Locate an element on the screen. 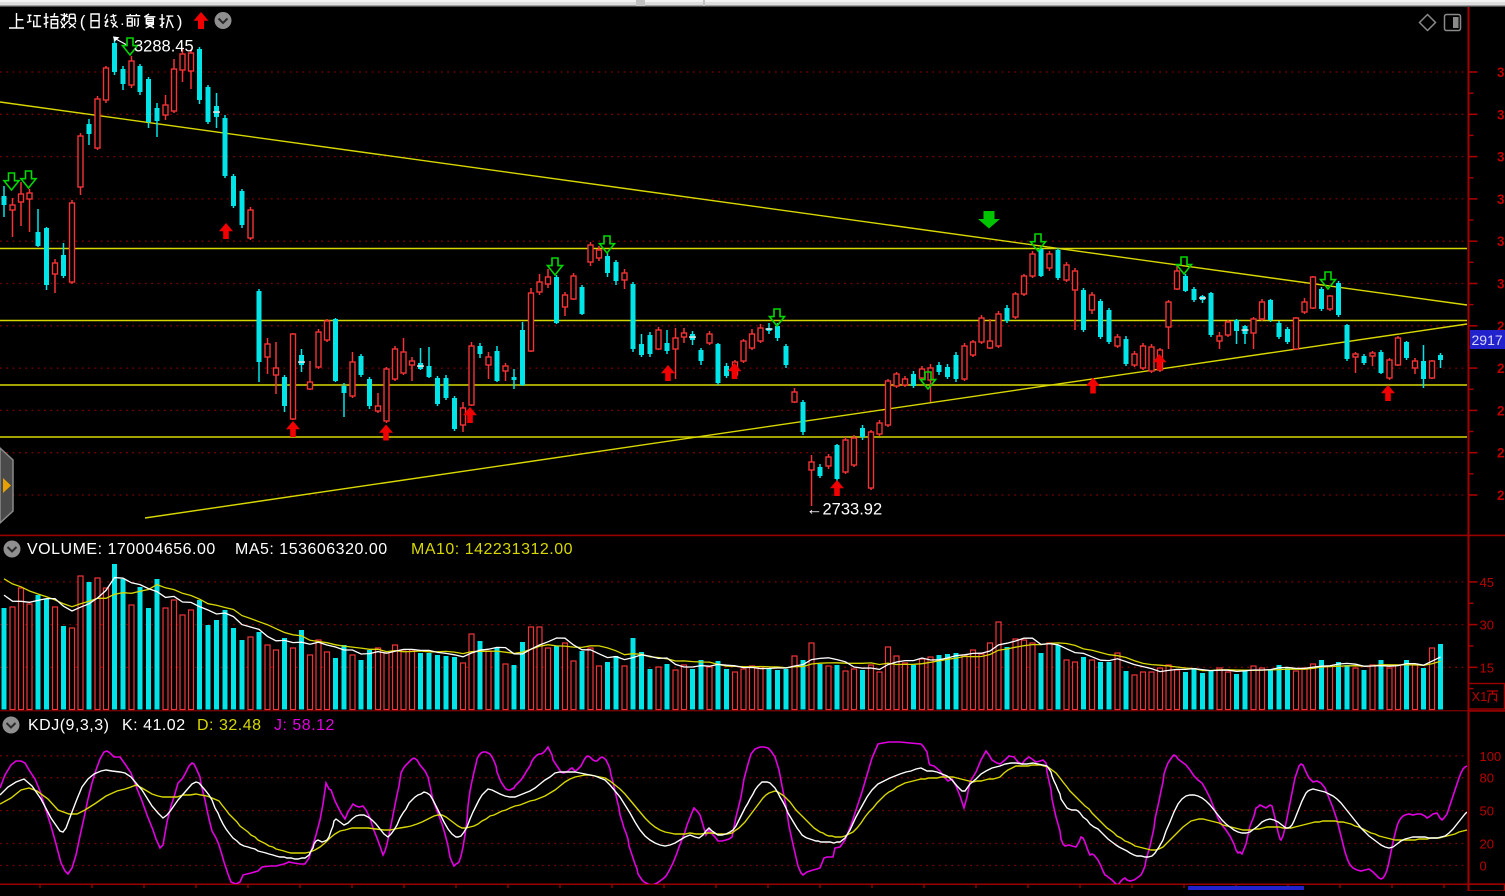 The height and width of the screenshot is (896, 1505). svg-text: 0 is located at coordinates (1483, 866).